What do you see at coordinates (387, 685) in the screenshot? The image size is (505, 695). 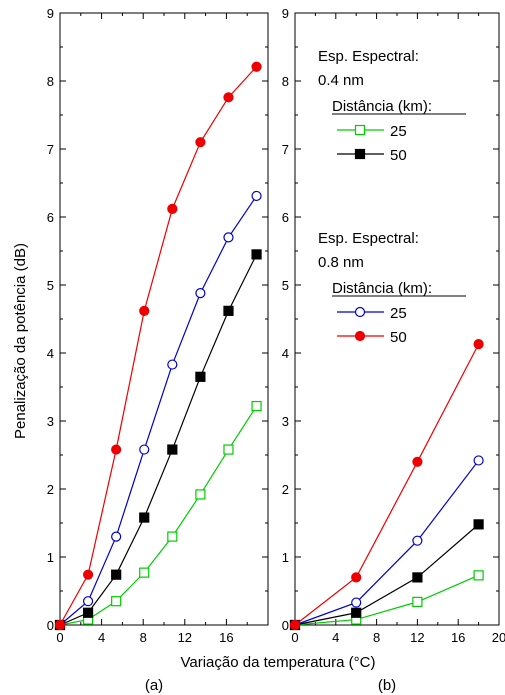 I see `panel-label: (b)` at bounding box center [387, 685].